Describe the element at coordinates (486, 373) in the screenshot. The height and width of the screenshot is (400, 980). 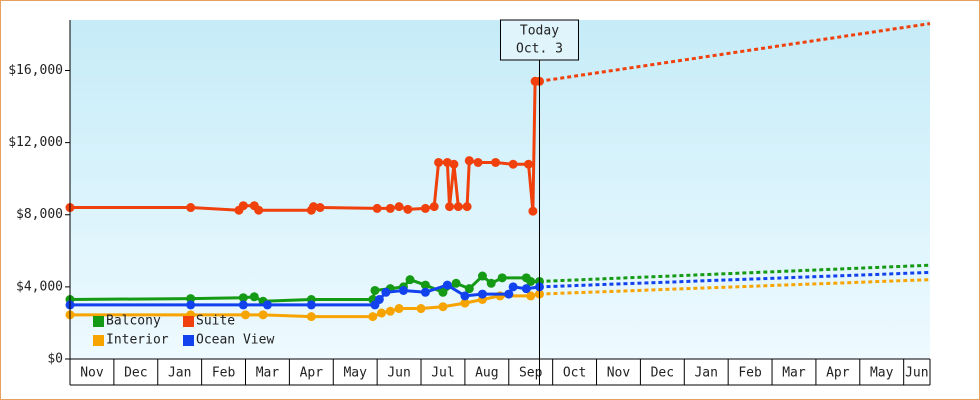
I see `x-tick-label: Aug` at that location.